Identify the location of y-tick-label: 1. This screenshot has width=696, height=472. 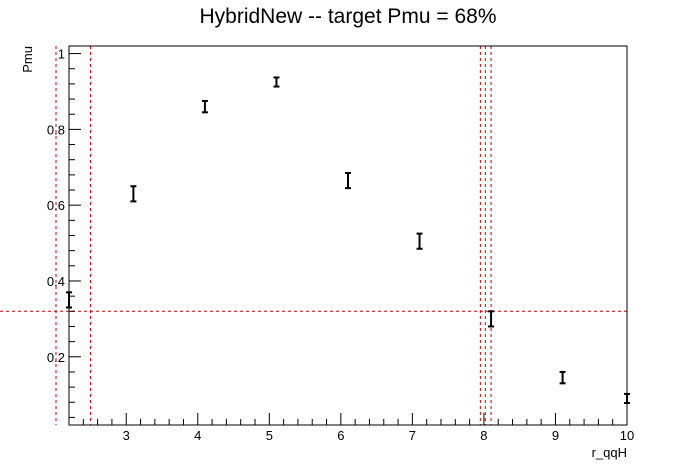
(61, 54).